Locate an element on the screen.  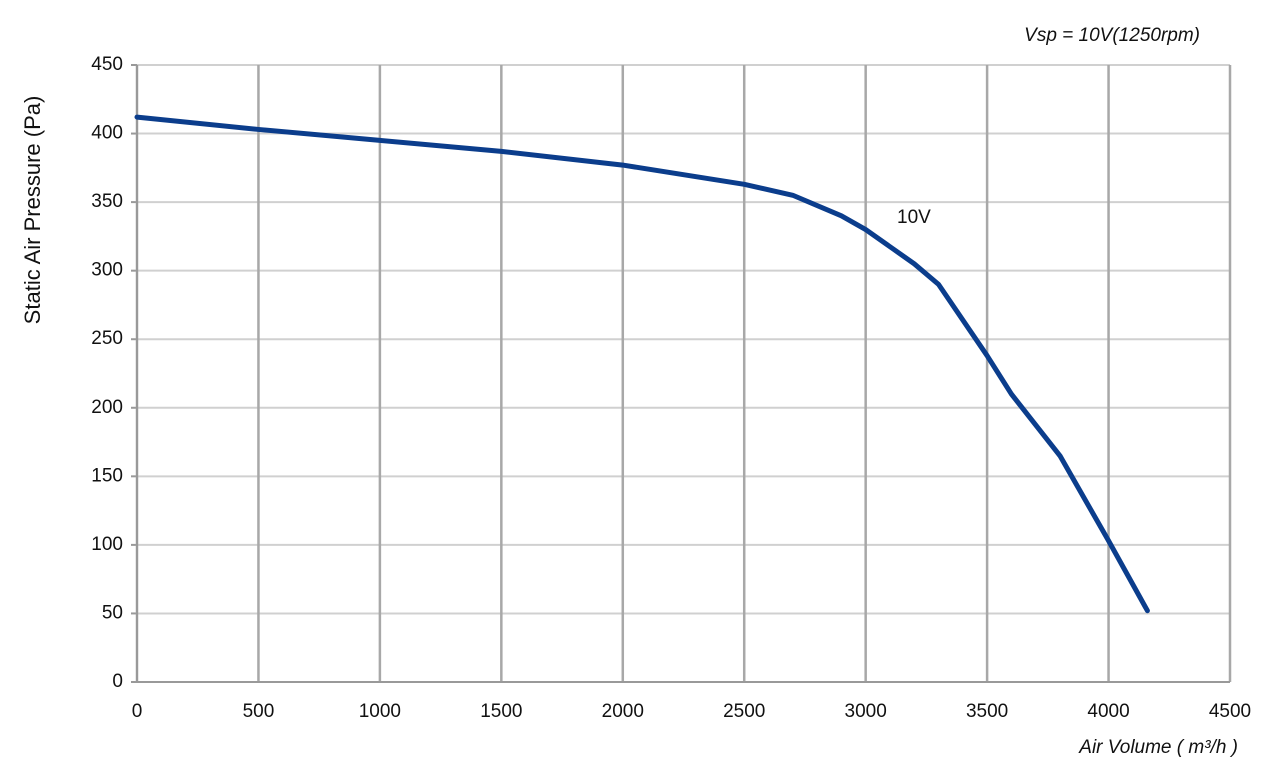
chart-subtitle: Vsp = 10V(1250rpm) is located at coordinates (1112, 35).